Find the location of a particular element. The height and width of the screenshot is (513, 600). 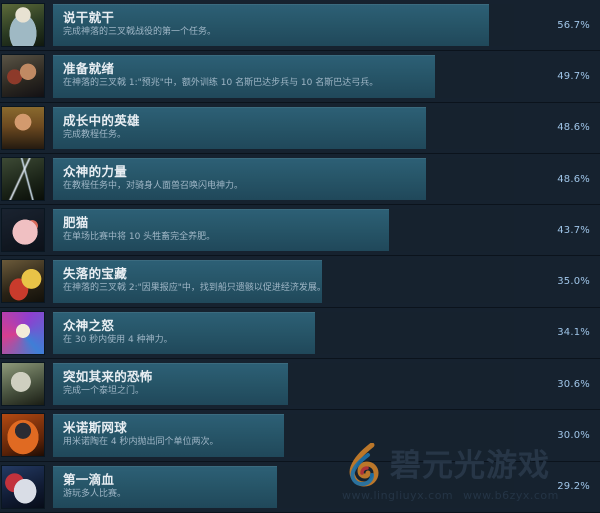

achievement-progress-track: 众神的力量 在教程任务中，对骑身人面兽召唤闪电神力。 is located at coordinates (283, 179).